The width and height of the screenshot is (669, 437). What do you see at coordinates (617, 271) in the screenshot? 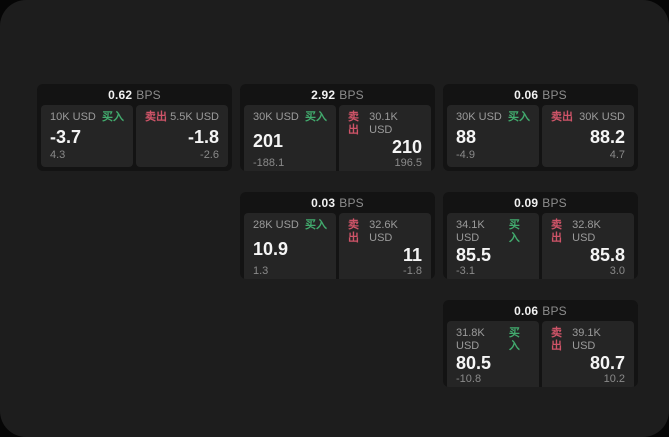
I see `sell-change: 3.0` at bounding box center [617, 271].